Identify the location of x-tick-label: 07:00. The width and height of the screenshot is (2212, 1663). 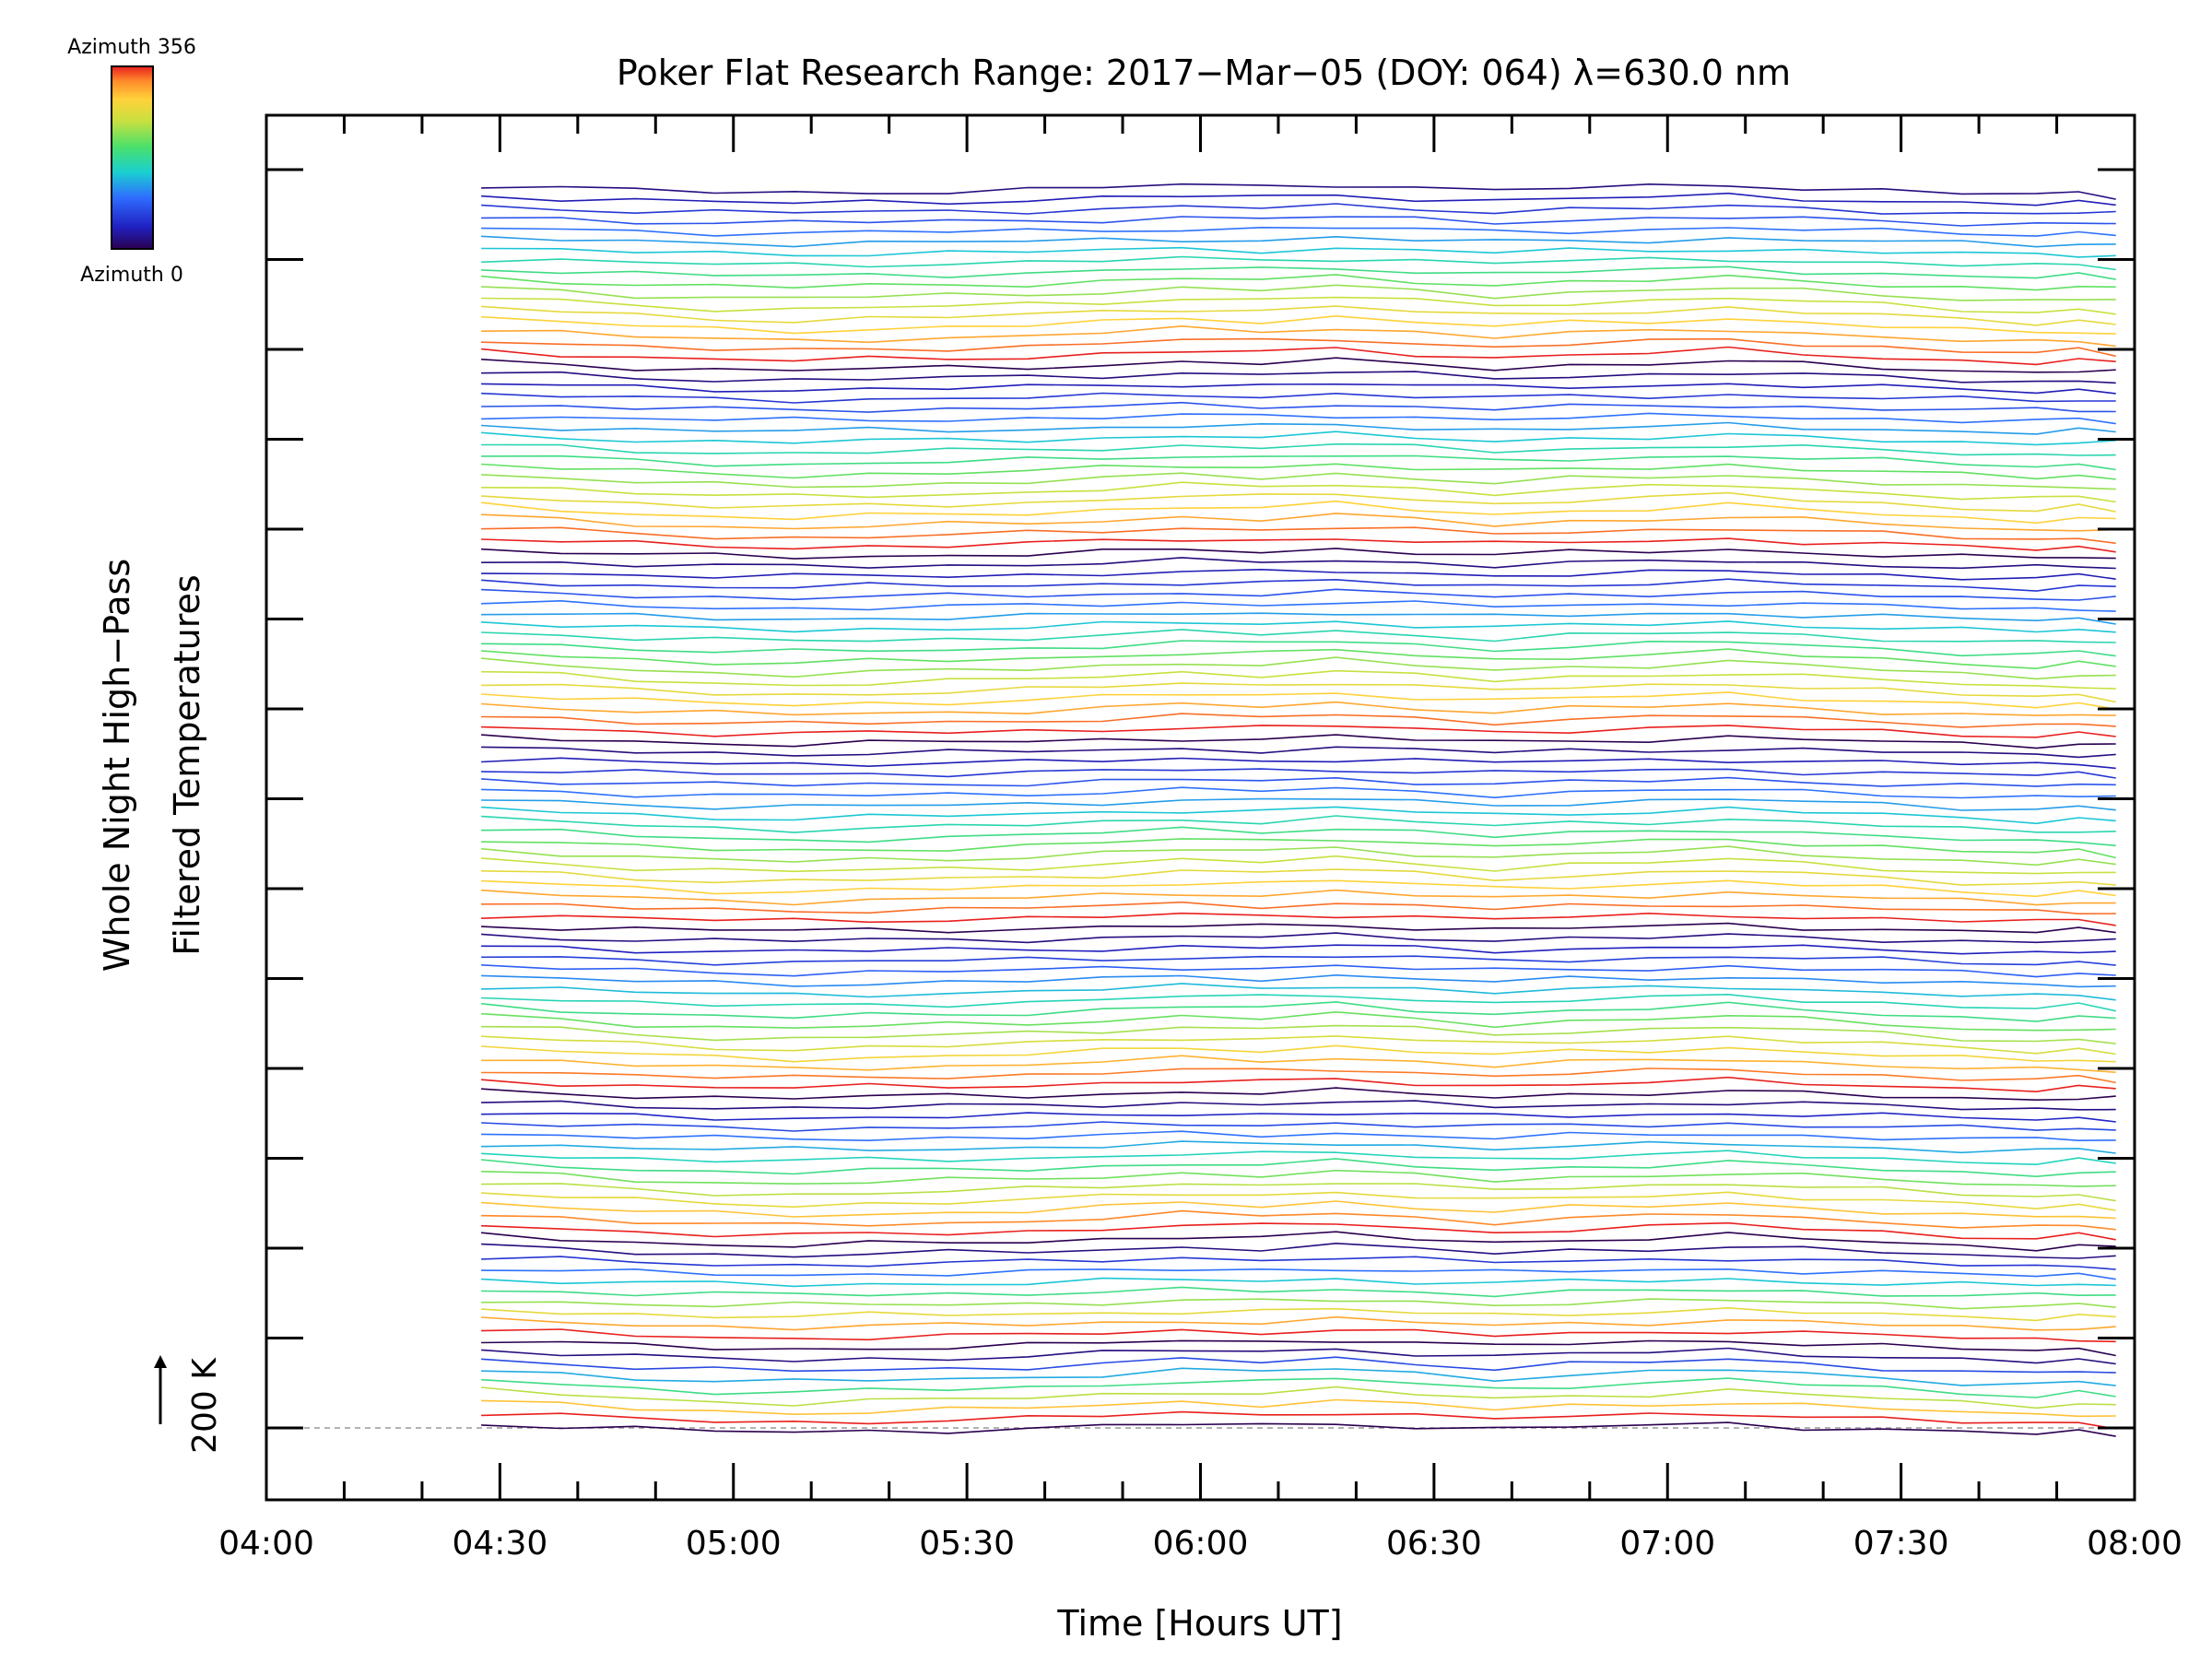
(1667, 1544).